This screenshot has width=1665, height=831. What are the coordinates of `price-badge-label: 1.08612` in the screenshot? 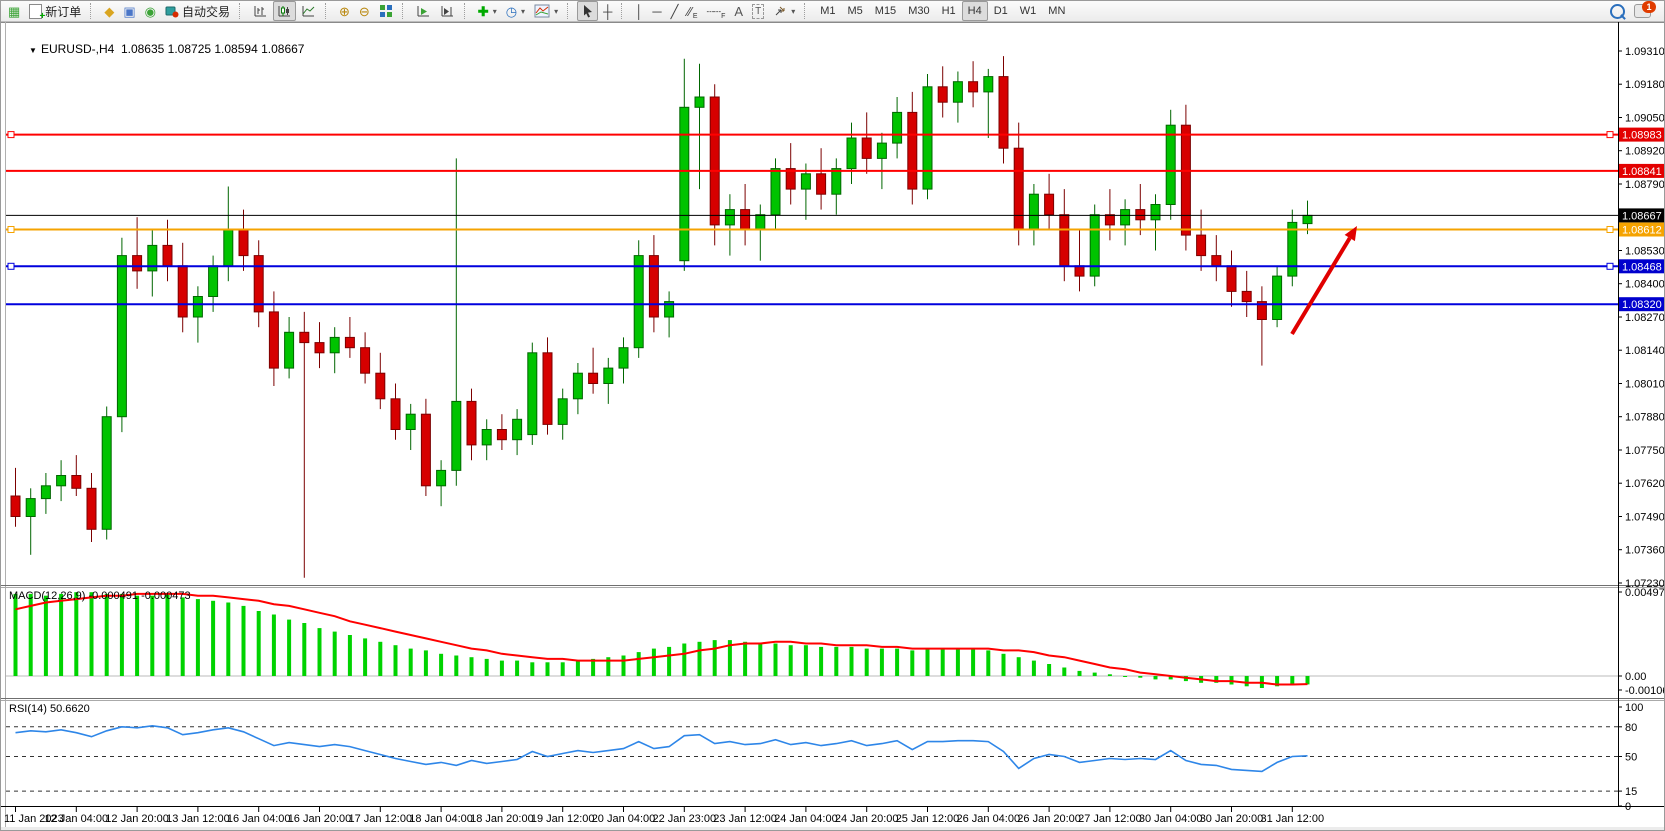 It's located at (1642, 231).